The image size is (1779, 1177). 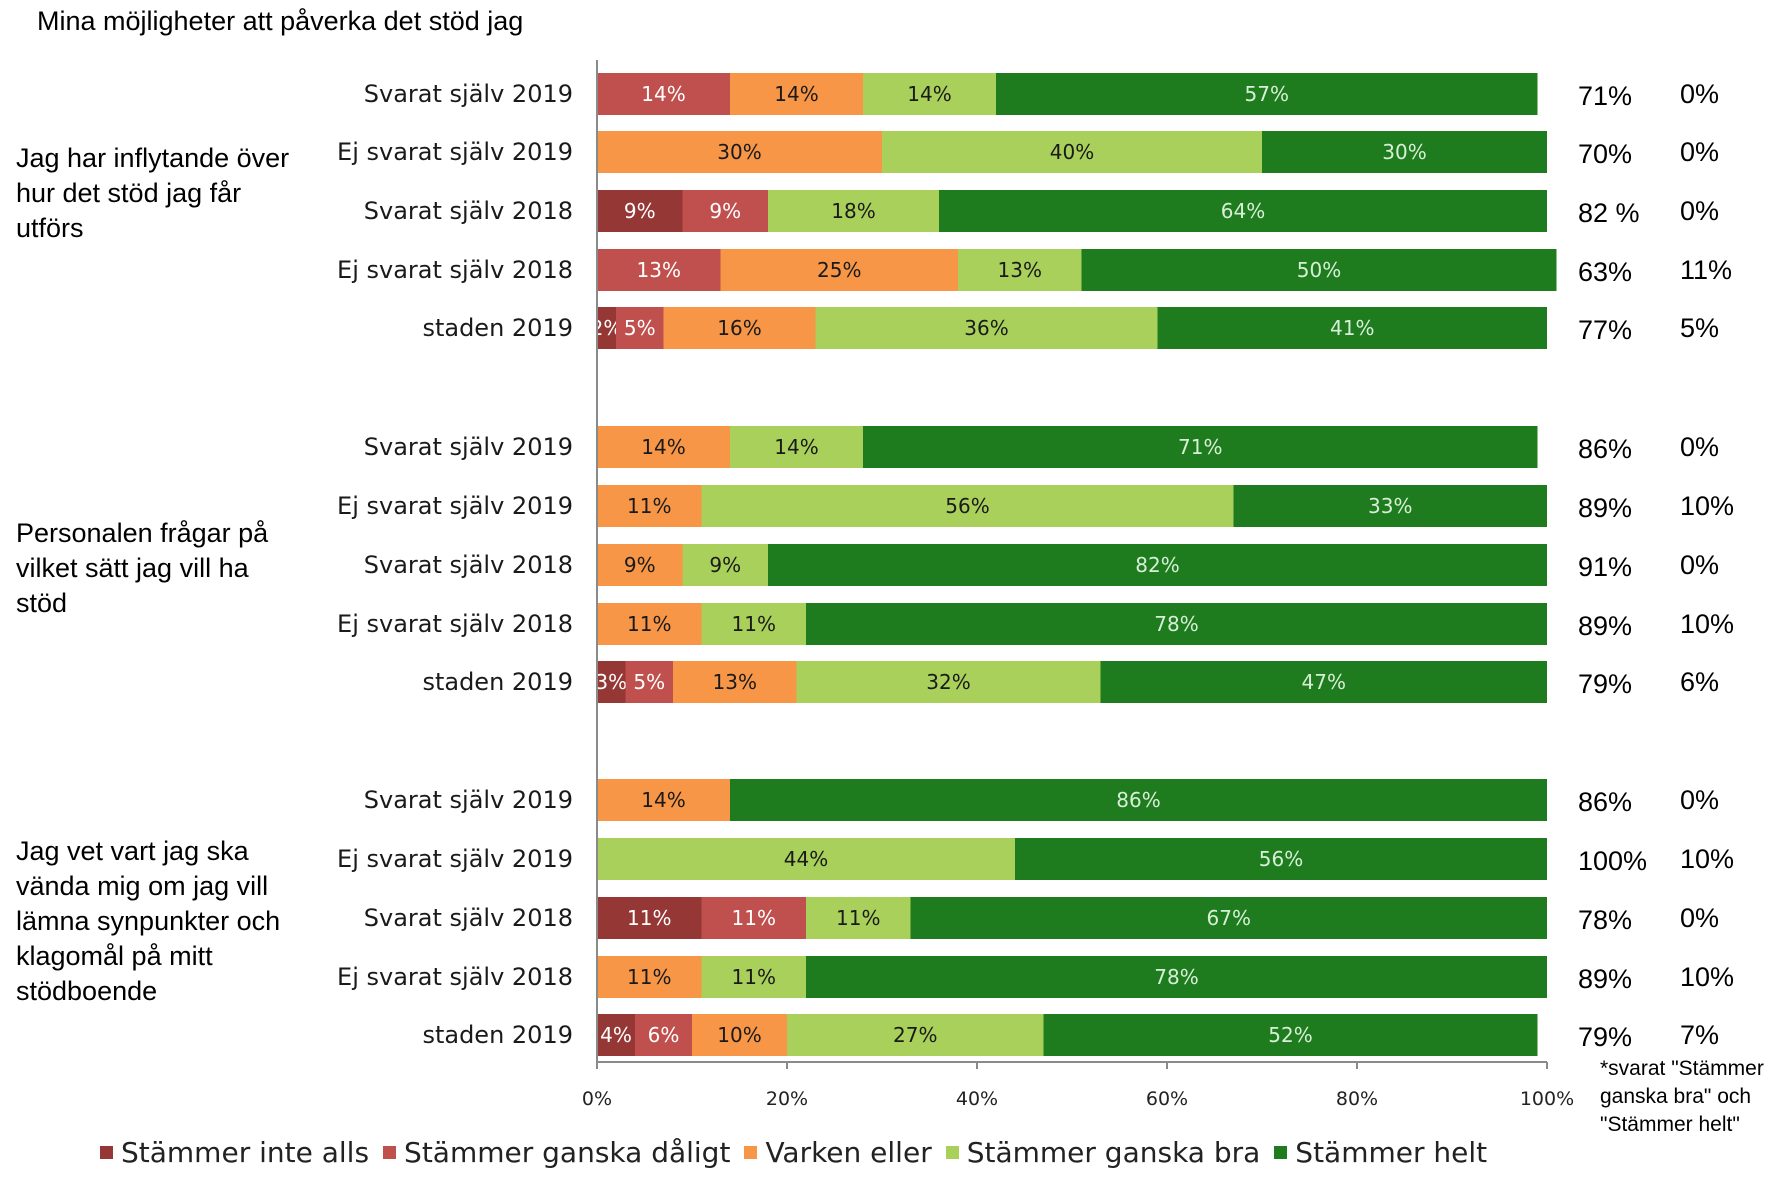 I want to click on secondary-value: 6%, so click(x=1699, y=682).